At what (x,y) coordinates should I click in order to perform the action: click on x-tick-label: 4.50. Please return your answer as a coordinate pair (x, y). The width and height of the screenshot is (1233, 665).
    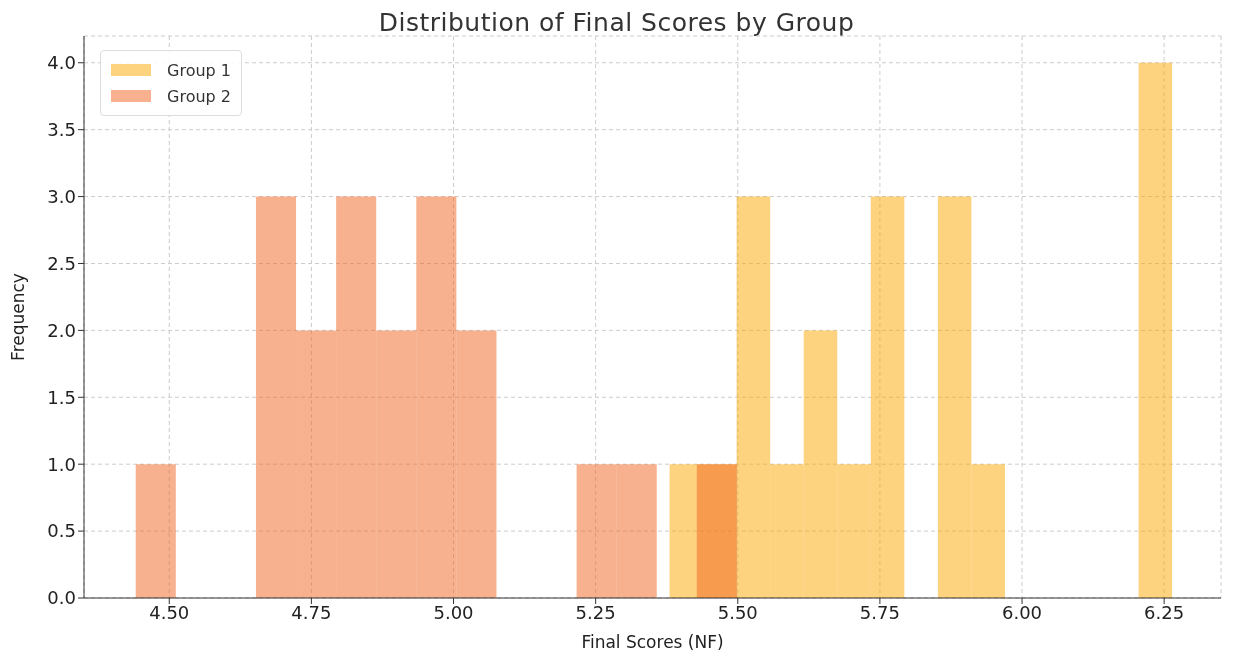
    Looking at the image, I should click on (169, 612).